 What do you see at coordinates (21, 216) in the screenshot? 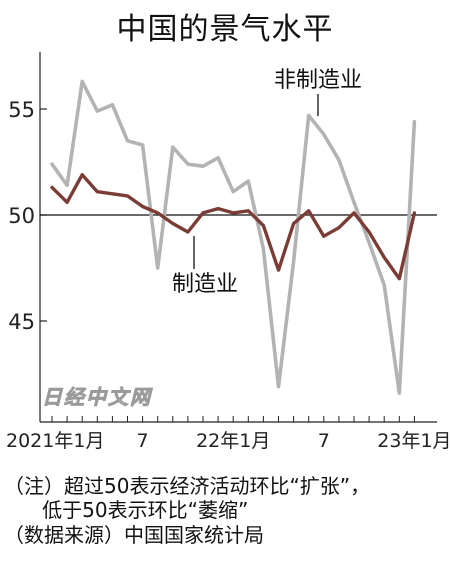
I see `y-tick-label-50: 50` at bounding box center [21, 216].